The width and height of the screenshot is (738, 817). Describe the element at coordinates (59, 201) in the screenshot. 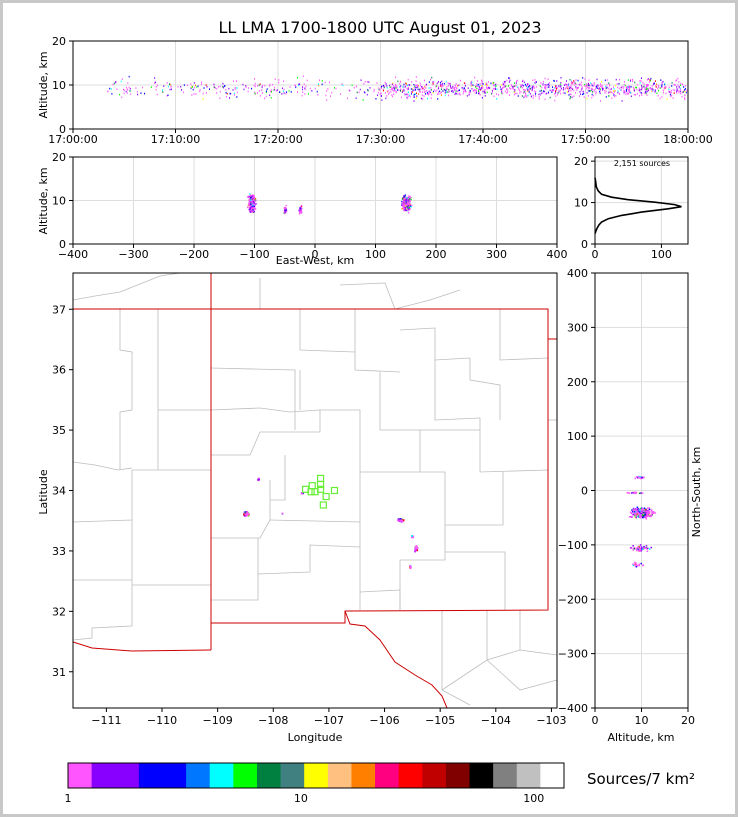

I see `altitude-tick-label: 10` at that location.